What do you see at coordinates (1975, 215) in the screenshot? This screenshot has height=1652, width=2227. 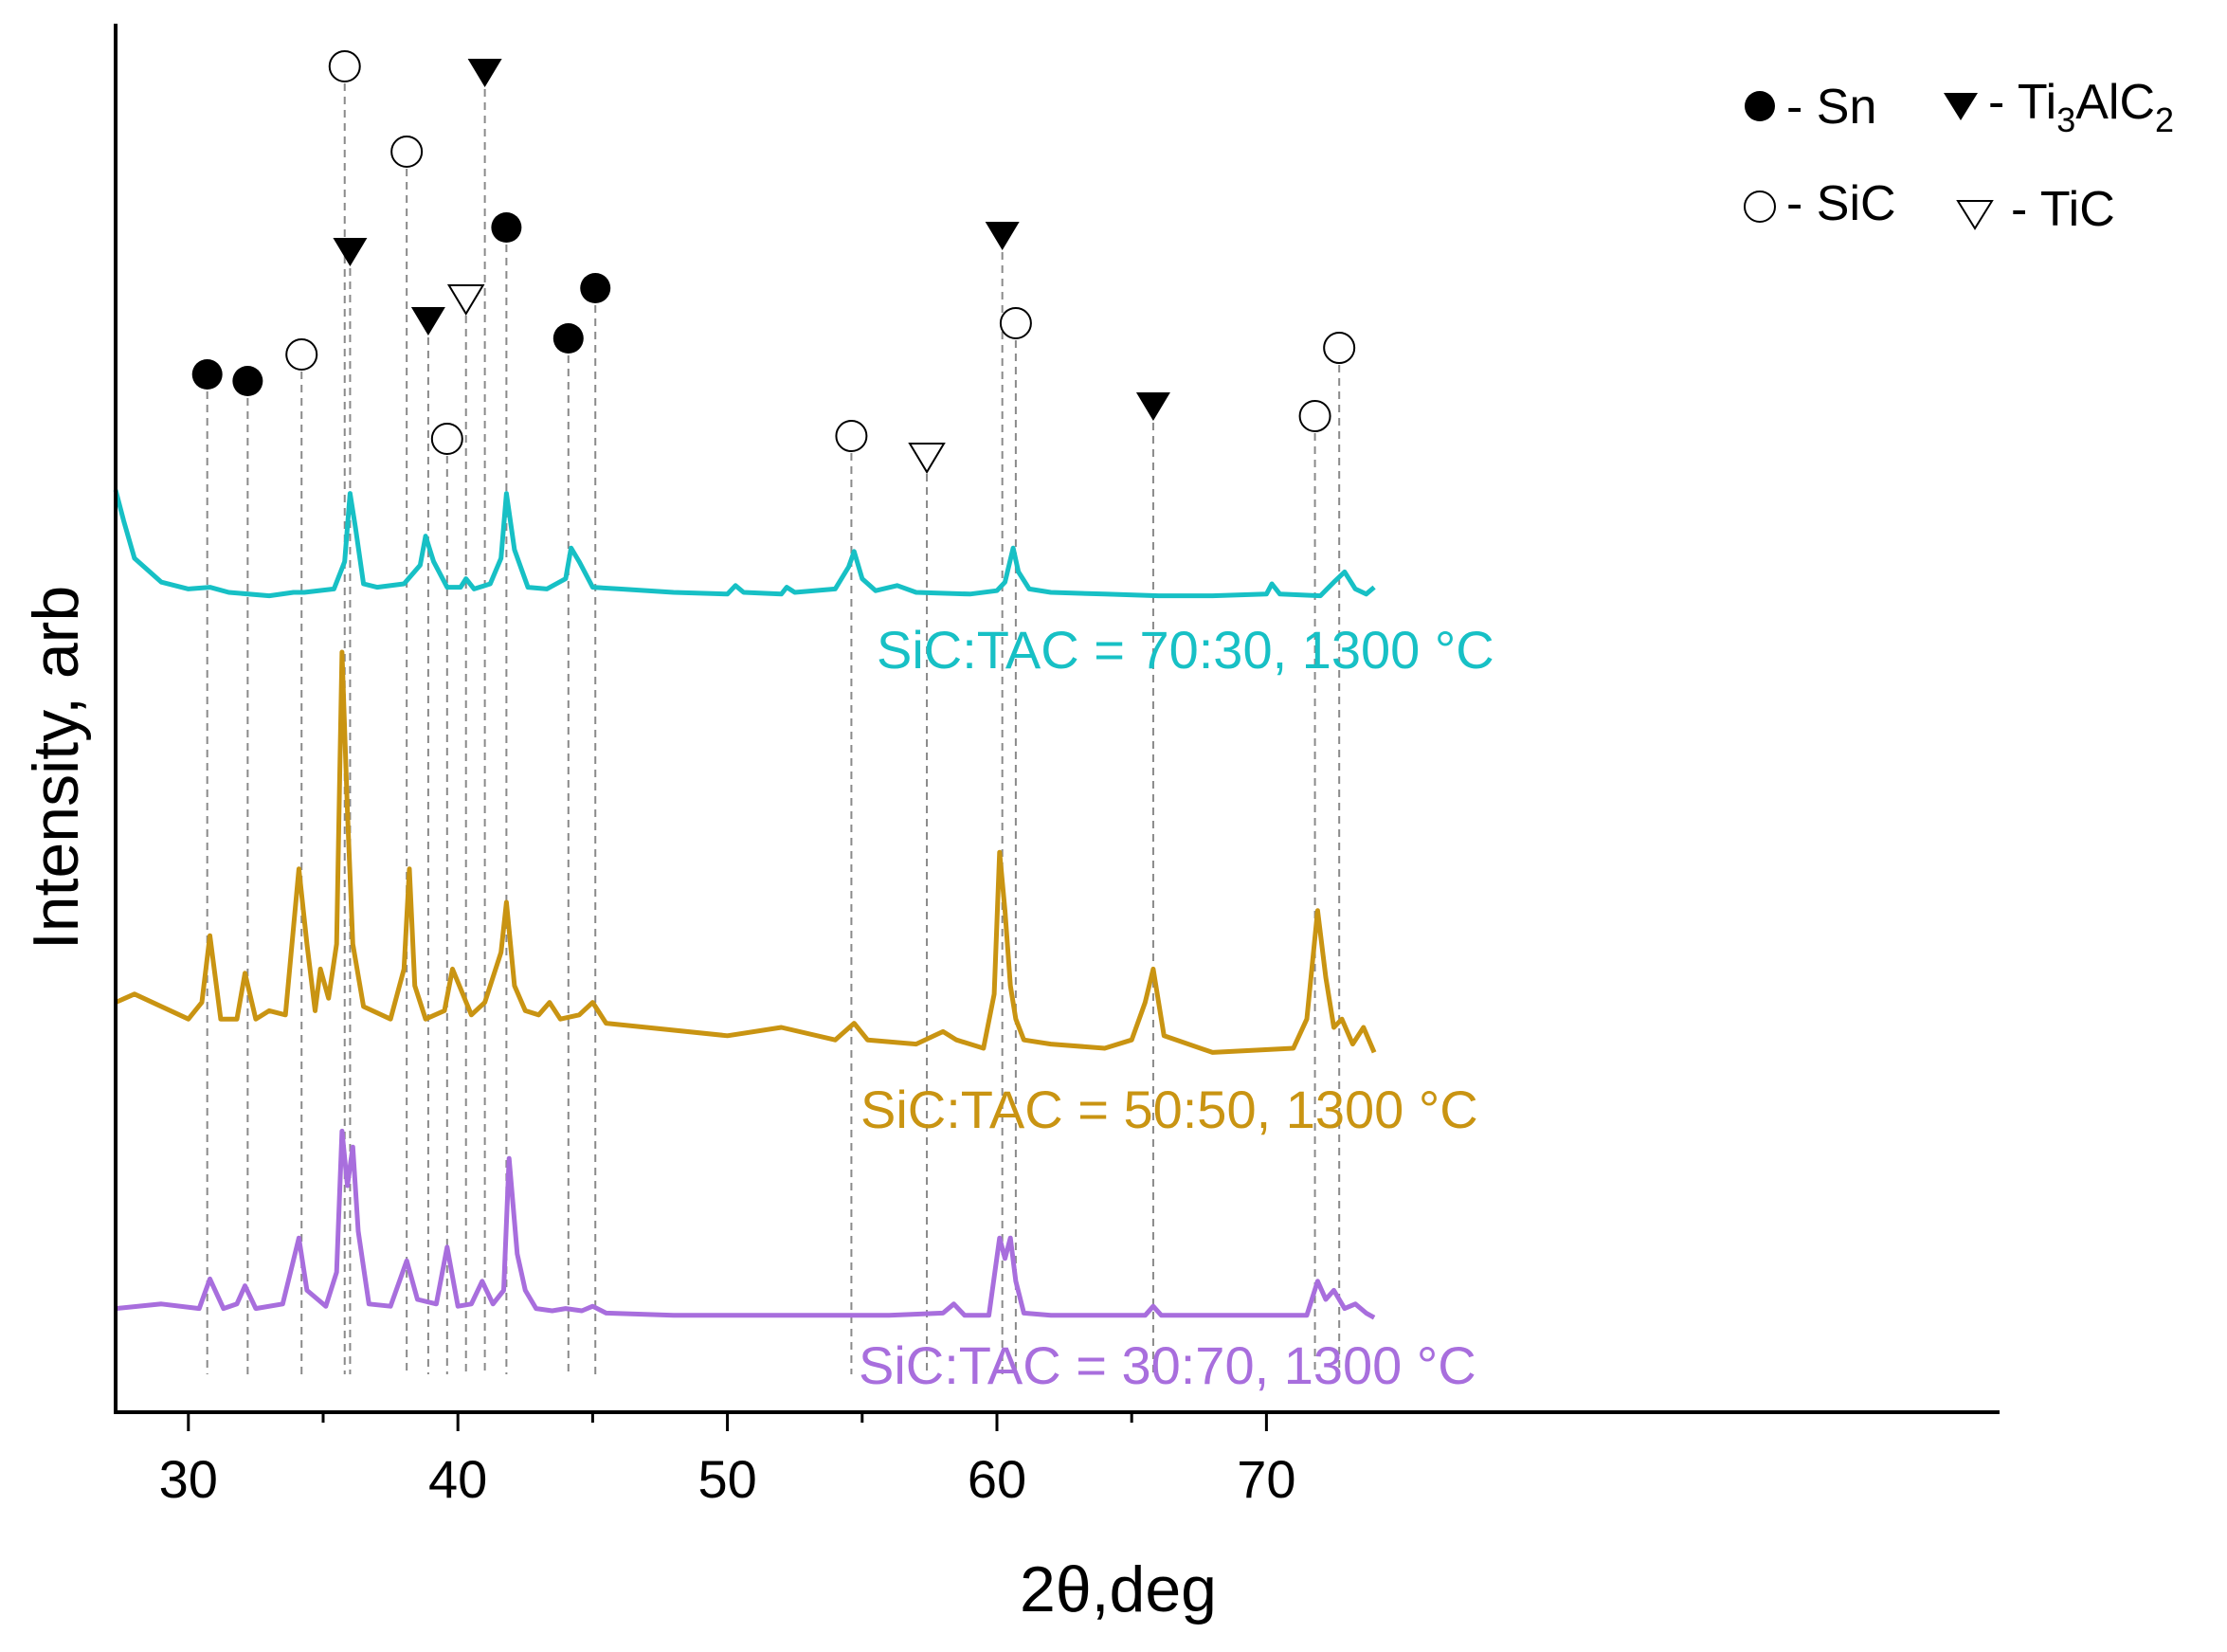 I see `legend-tic-marker` at bounding box center [1975, 215].